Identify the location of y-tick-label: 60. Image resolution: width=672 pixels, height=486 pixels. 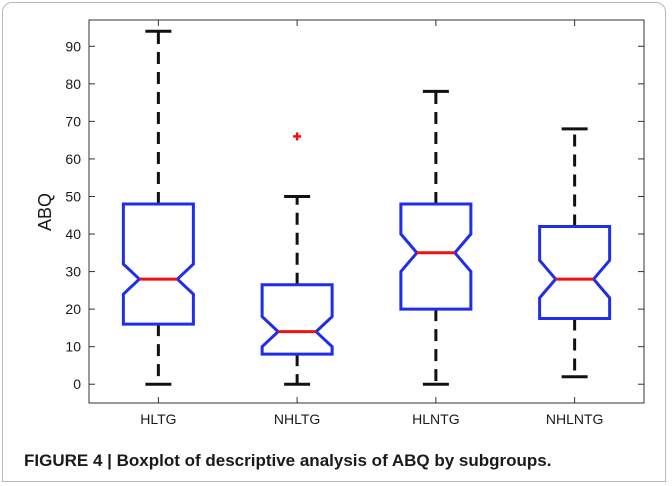
(73, 159).